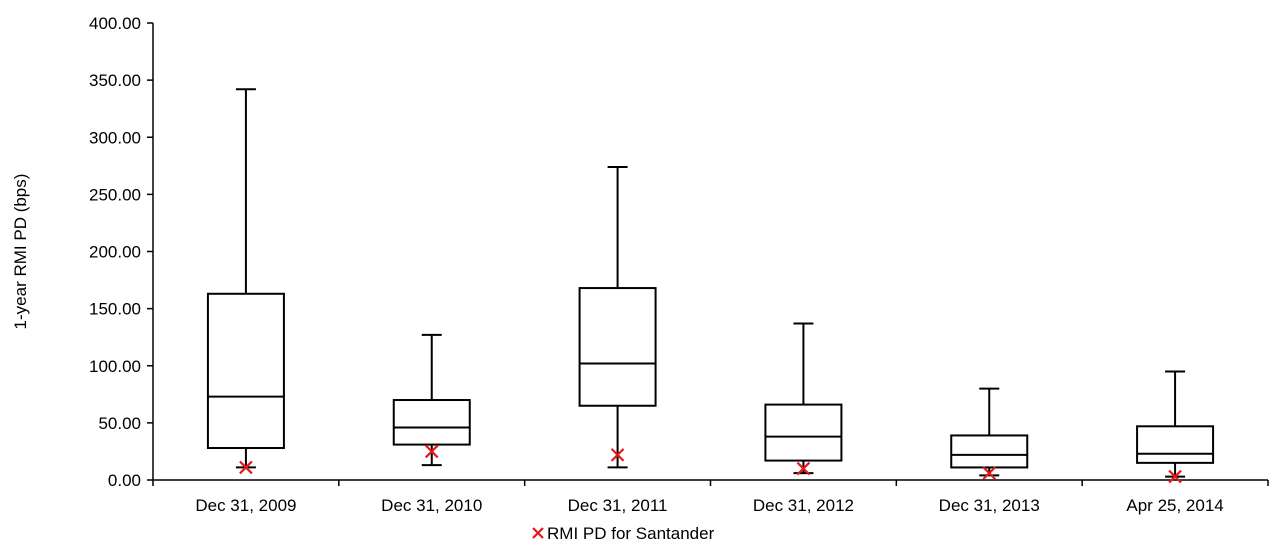  Describe the element at coordinates (124, 480) in the screenshot. I see `y-tick-label: 0.00` at that location.